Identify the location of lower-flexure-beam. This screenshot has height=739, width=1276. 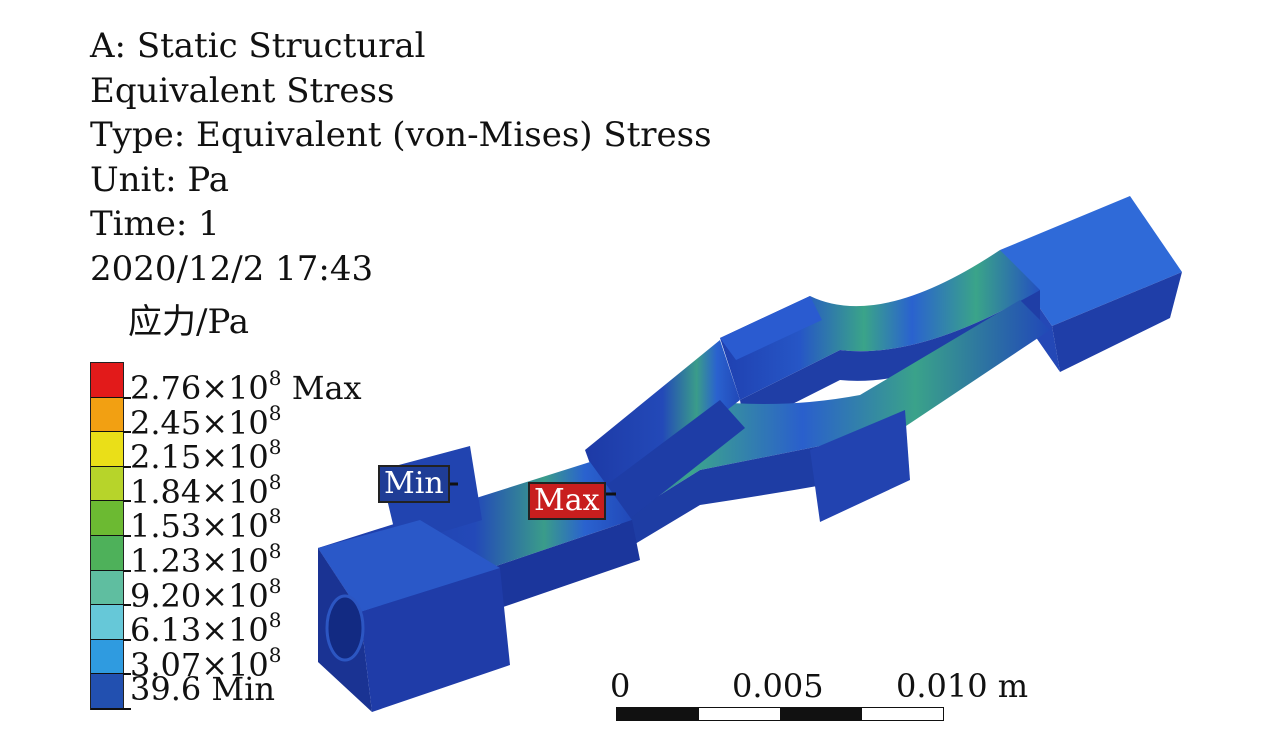
(825, 425).